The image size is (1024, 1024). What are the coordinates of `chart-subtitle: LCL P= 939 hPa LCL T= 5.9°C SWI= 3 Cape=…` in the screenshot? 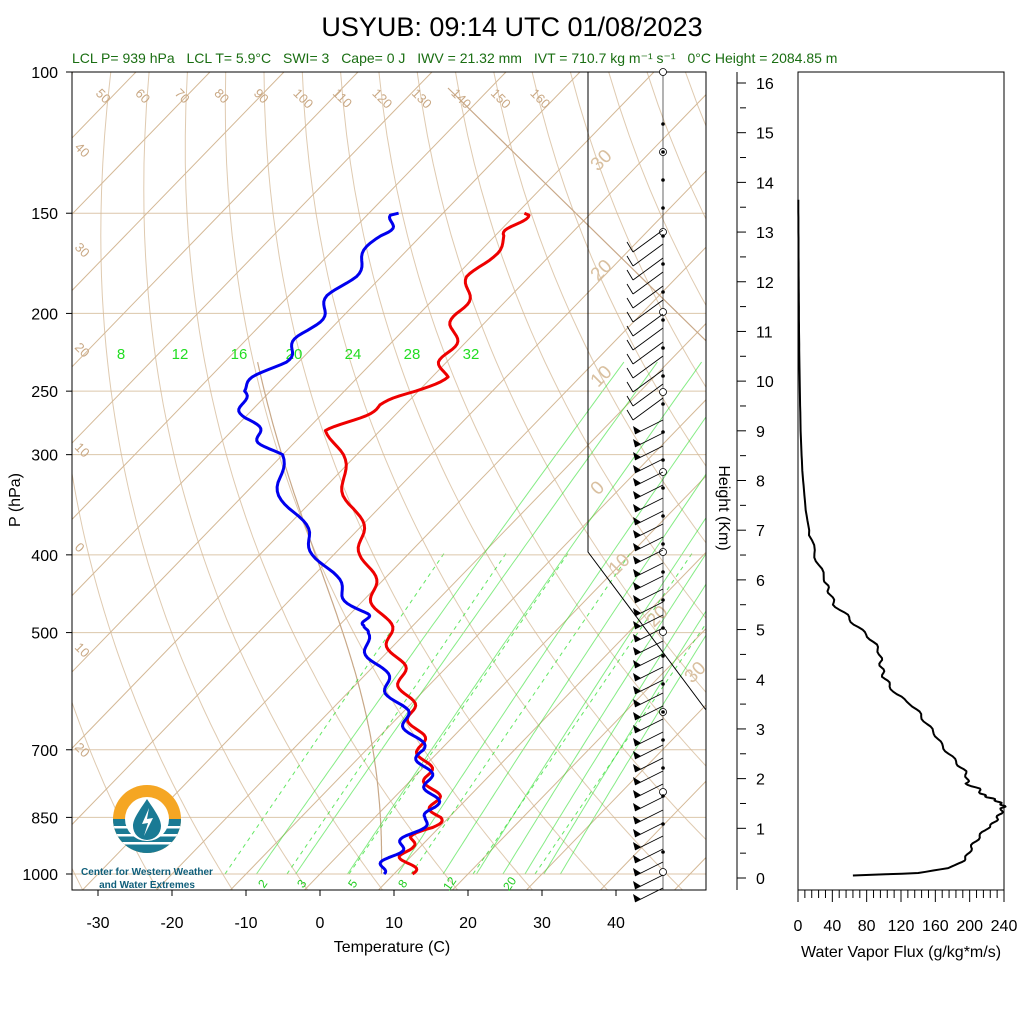 It's located at (454, 58).